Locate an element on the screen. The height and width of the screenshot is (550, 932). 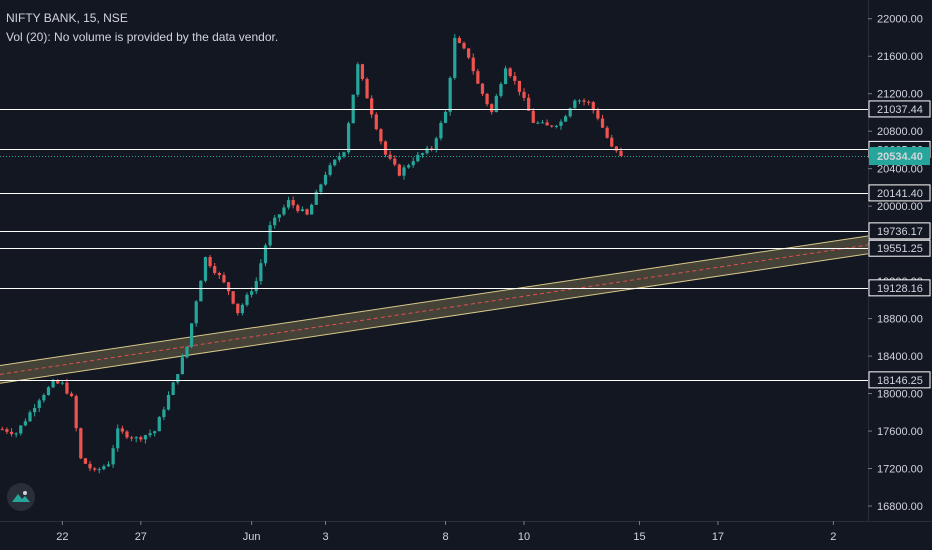
level-price-label: 21037.44 is located at coordinates (900, 110).